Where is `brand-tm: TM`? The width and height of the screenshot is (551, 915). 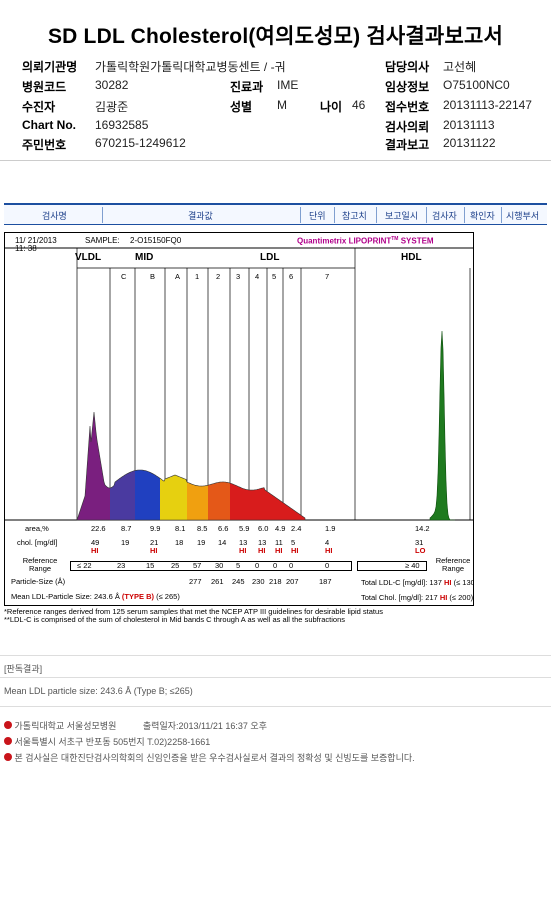 brand-tm: TM is located at coordinates (395, 239).